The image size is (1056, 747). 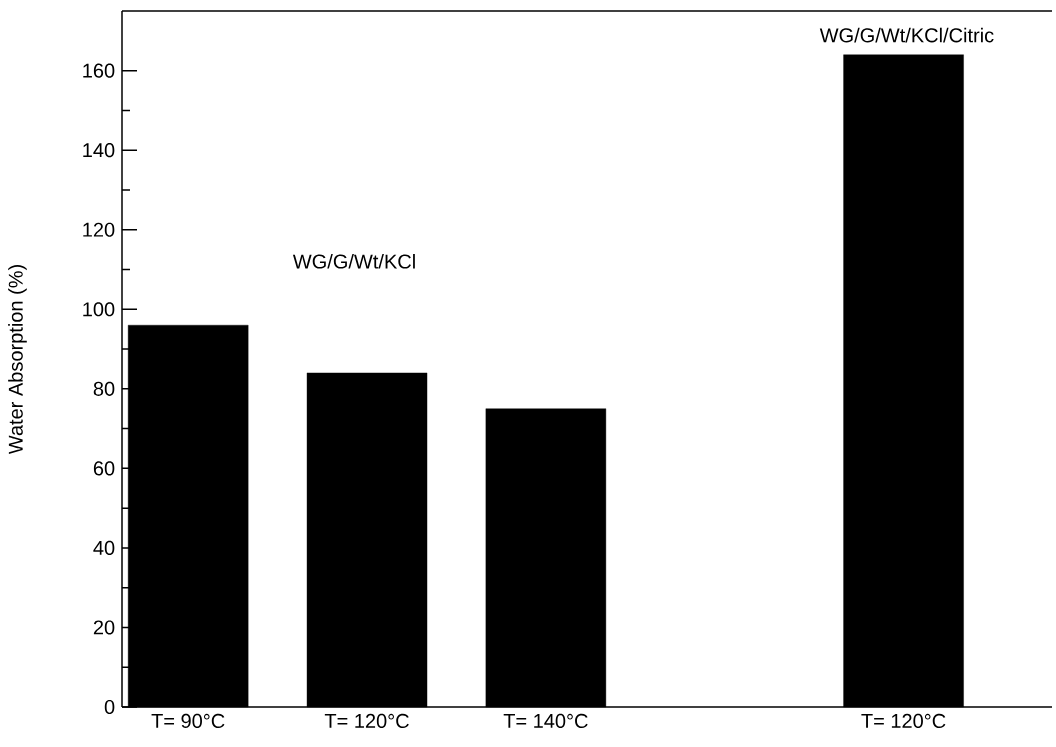 What do you see at coordinates (104, 468) in the screenshot?
I see `y-tick-label: 60` at bounding box center [104, 468].